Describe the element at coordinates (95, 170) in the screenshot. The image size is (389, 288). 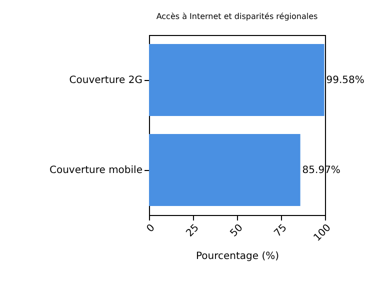
I see `y-tick-label: Couverture mobile` at that location.